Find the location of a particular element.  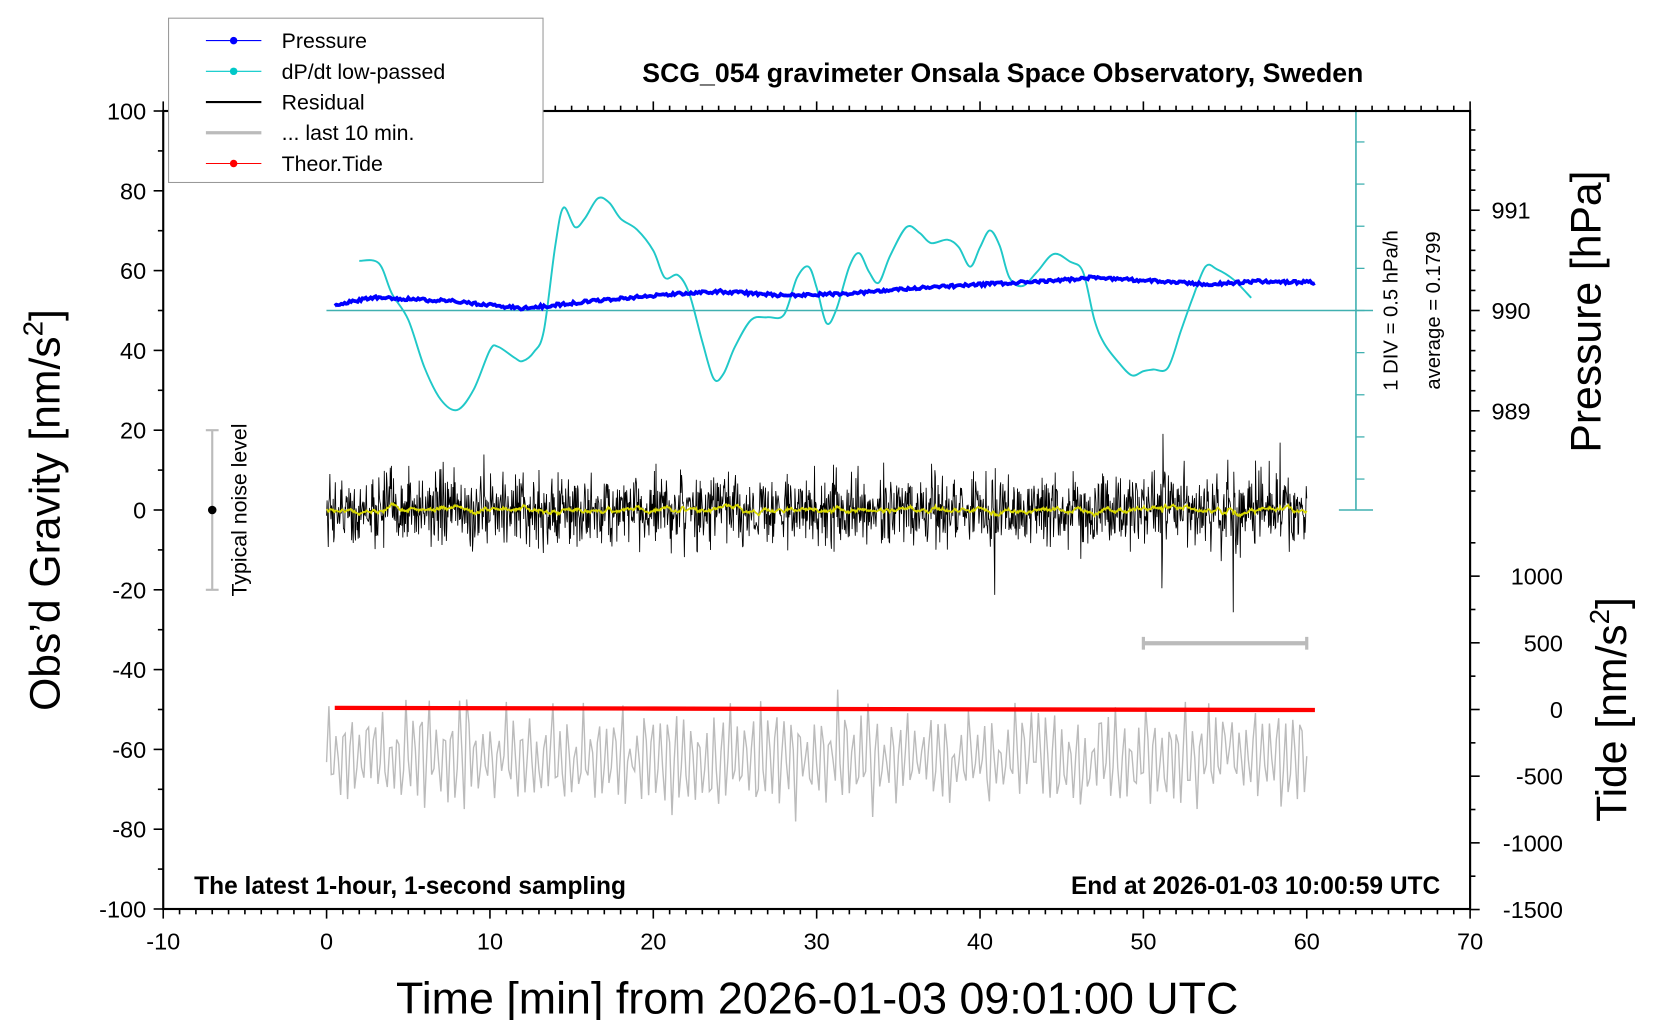

y-tick-label: 60 is located at coordinates (133, 271).